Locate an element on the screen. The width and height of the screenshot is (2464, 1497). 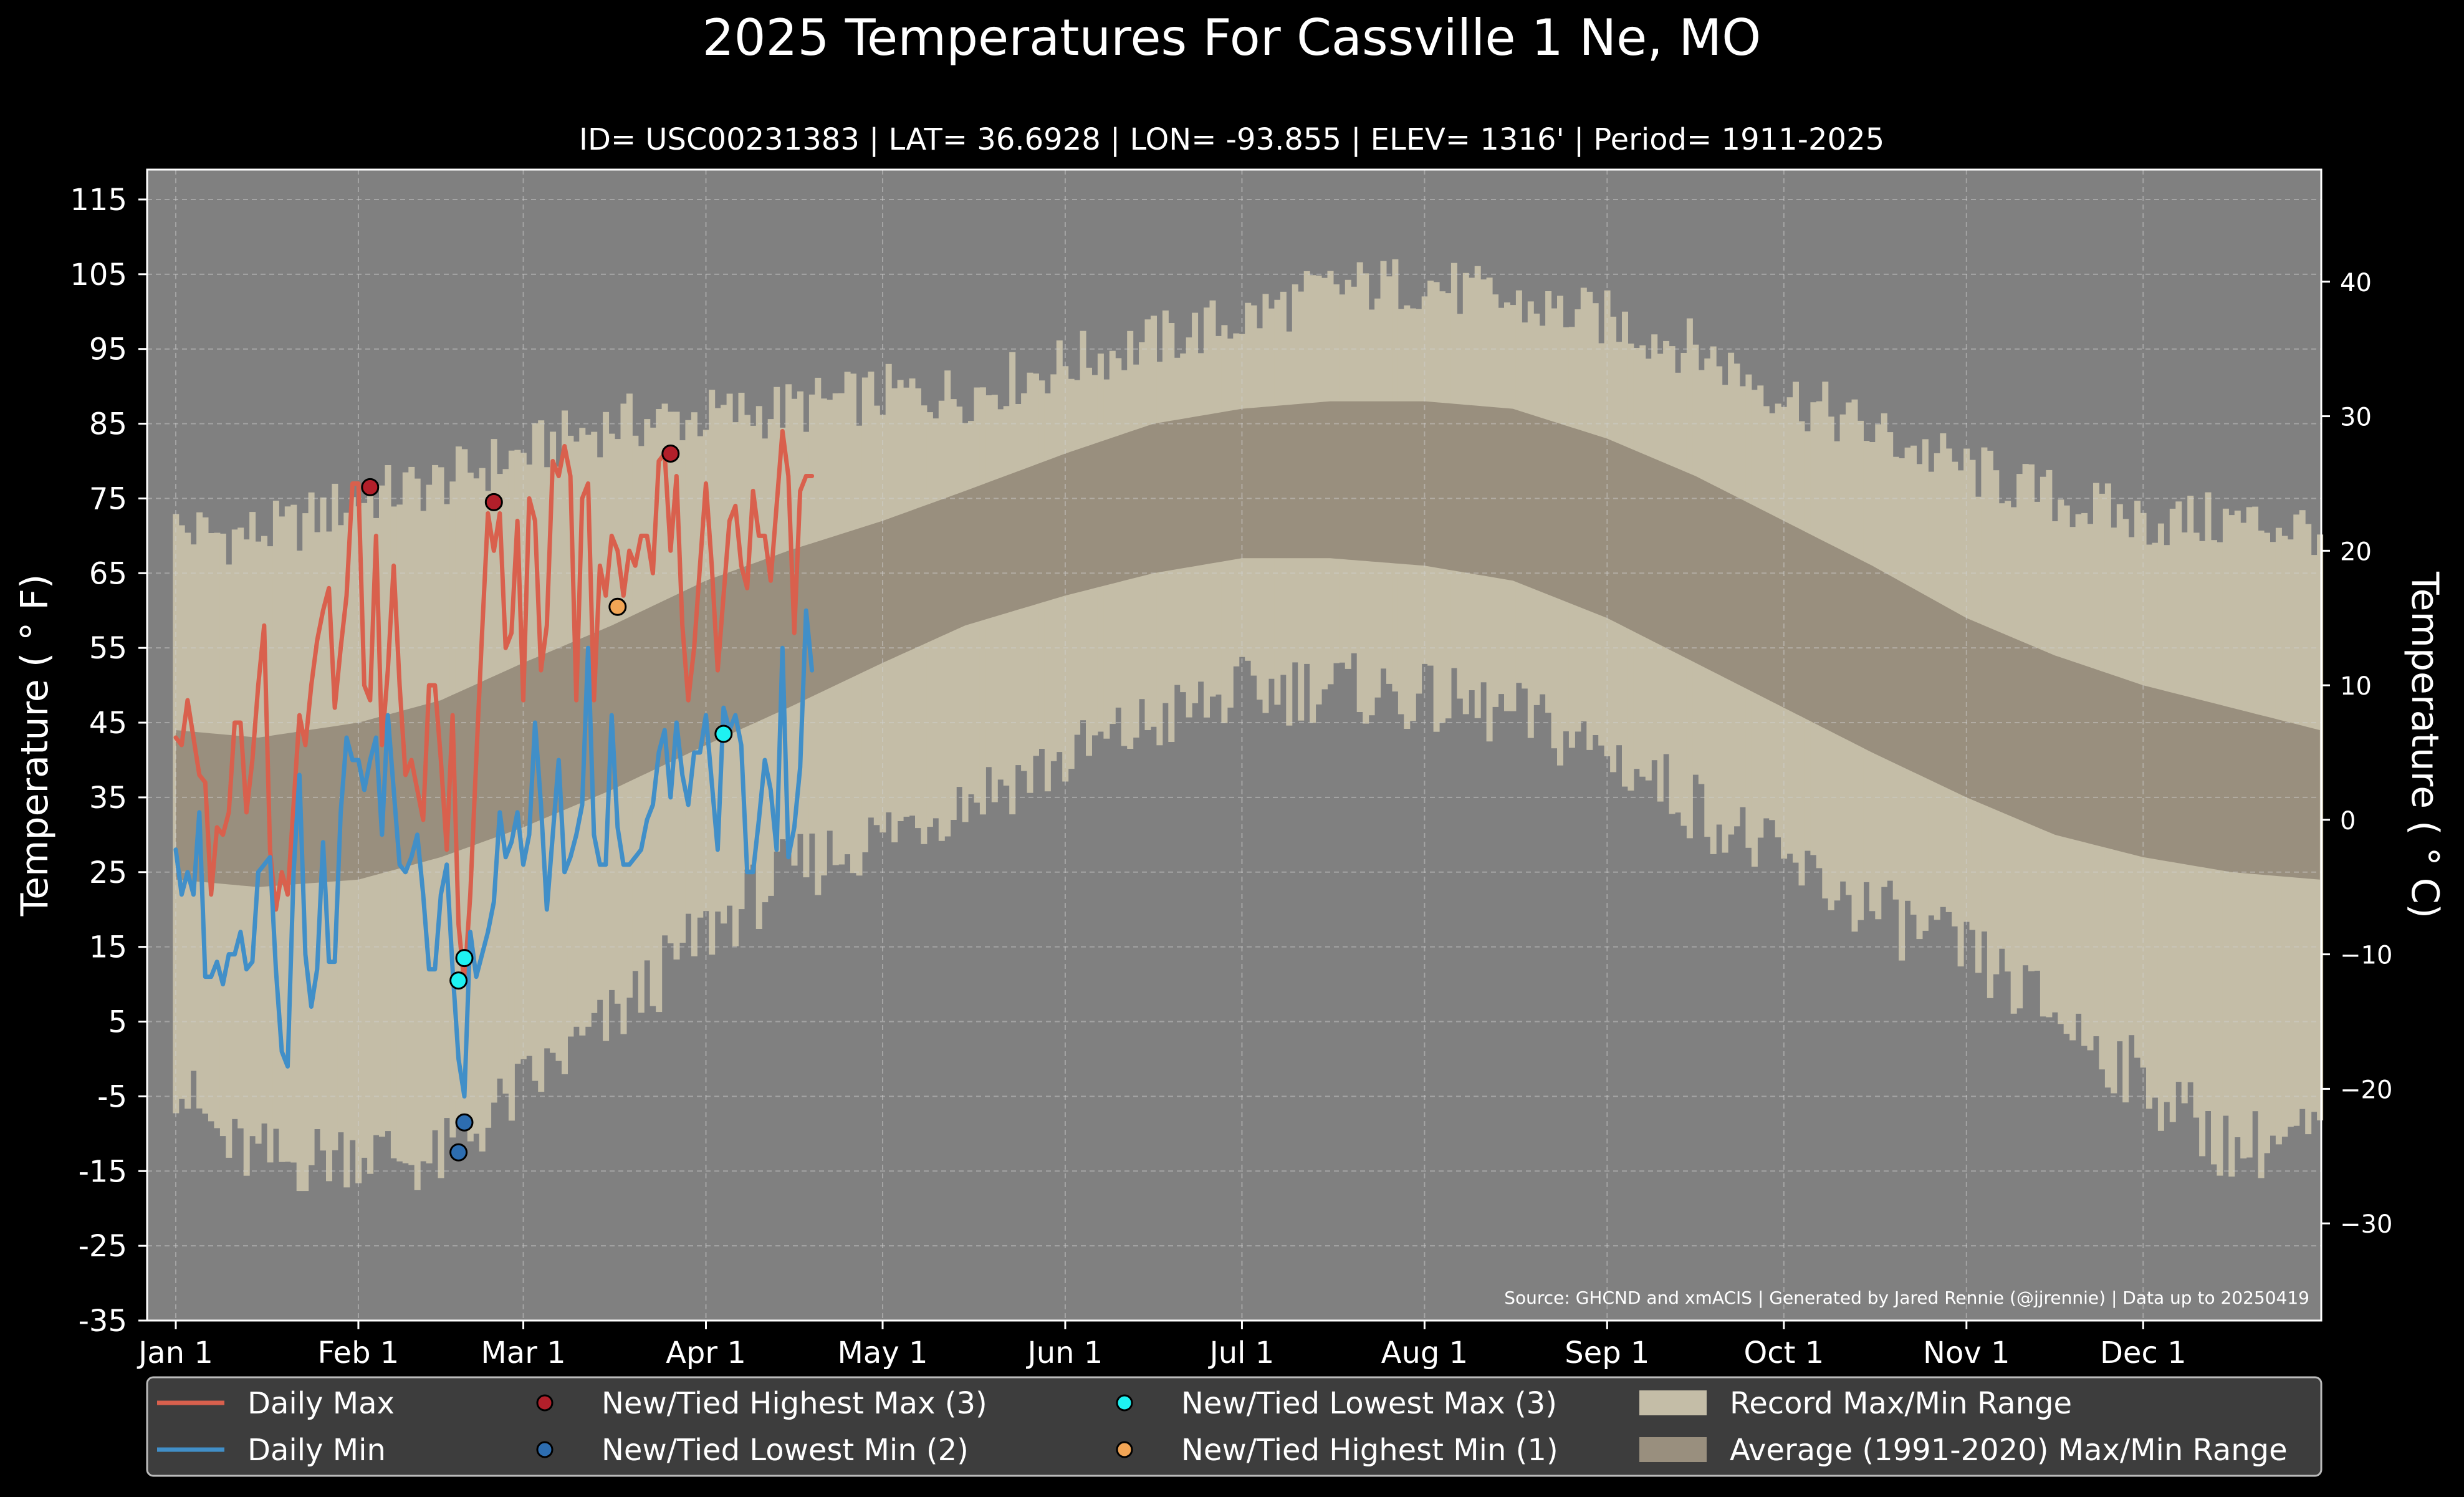
y-tick-label: -25 is located at coordinates (103, 1246).